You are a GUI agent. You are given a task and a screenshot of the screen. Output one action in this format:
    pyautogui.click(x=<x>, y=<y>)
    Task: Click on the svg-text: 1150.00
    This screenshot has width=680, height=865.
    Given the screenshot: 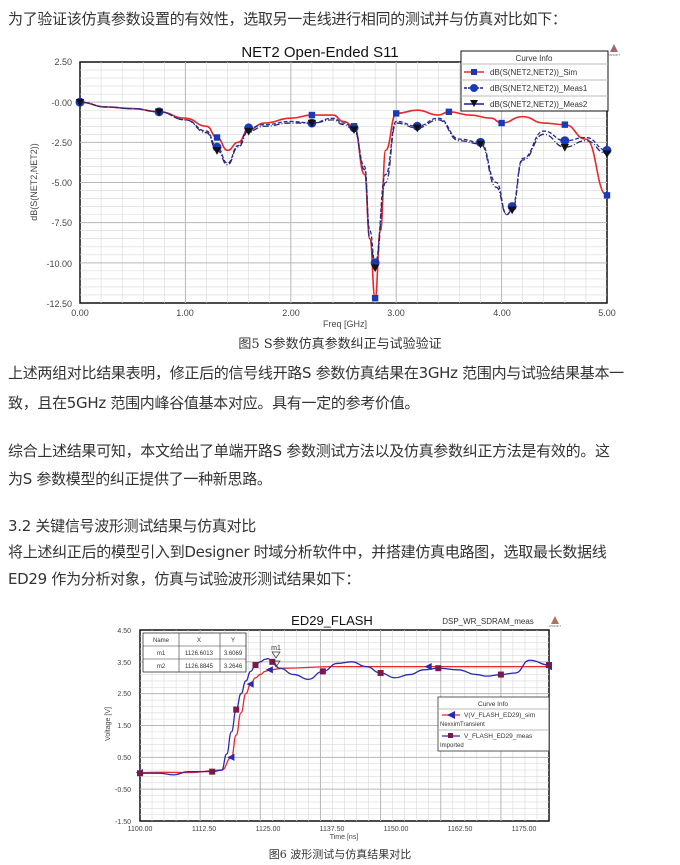 What is the action you would take?
    pyautogui.click(x=396, y=829)
    